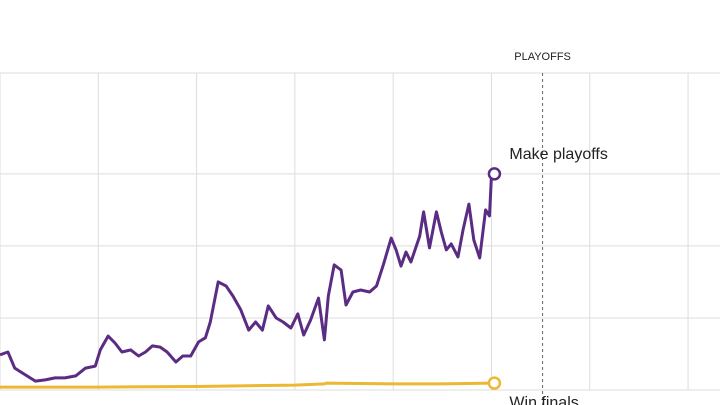  I want to click on series-line, so click(247, 385).